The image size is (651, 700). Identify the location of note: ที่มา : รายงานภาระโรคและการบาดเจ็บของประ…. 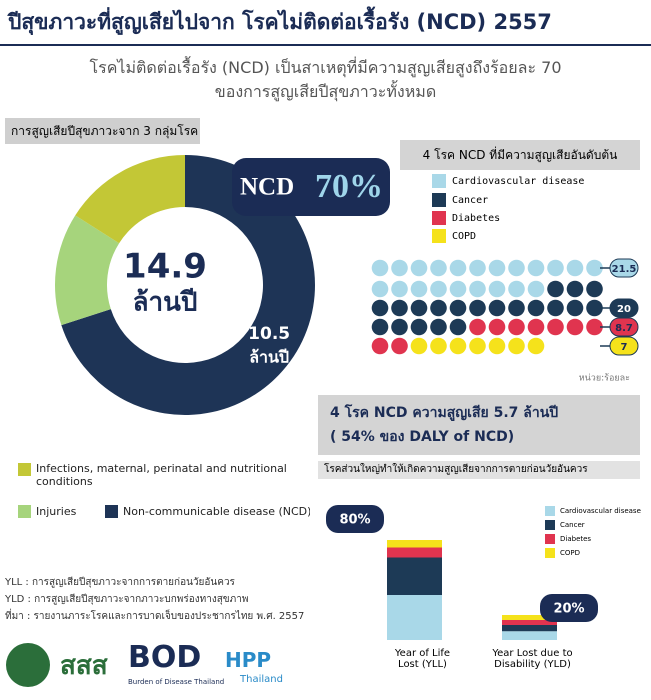
(155, 616).